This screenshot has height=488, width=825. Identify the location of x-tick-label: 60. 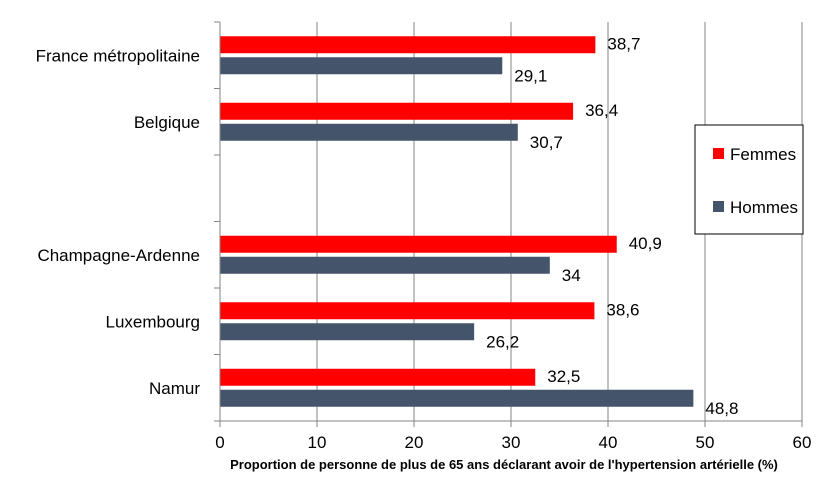
(802, 442).